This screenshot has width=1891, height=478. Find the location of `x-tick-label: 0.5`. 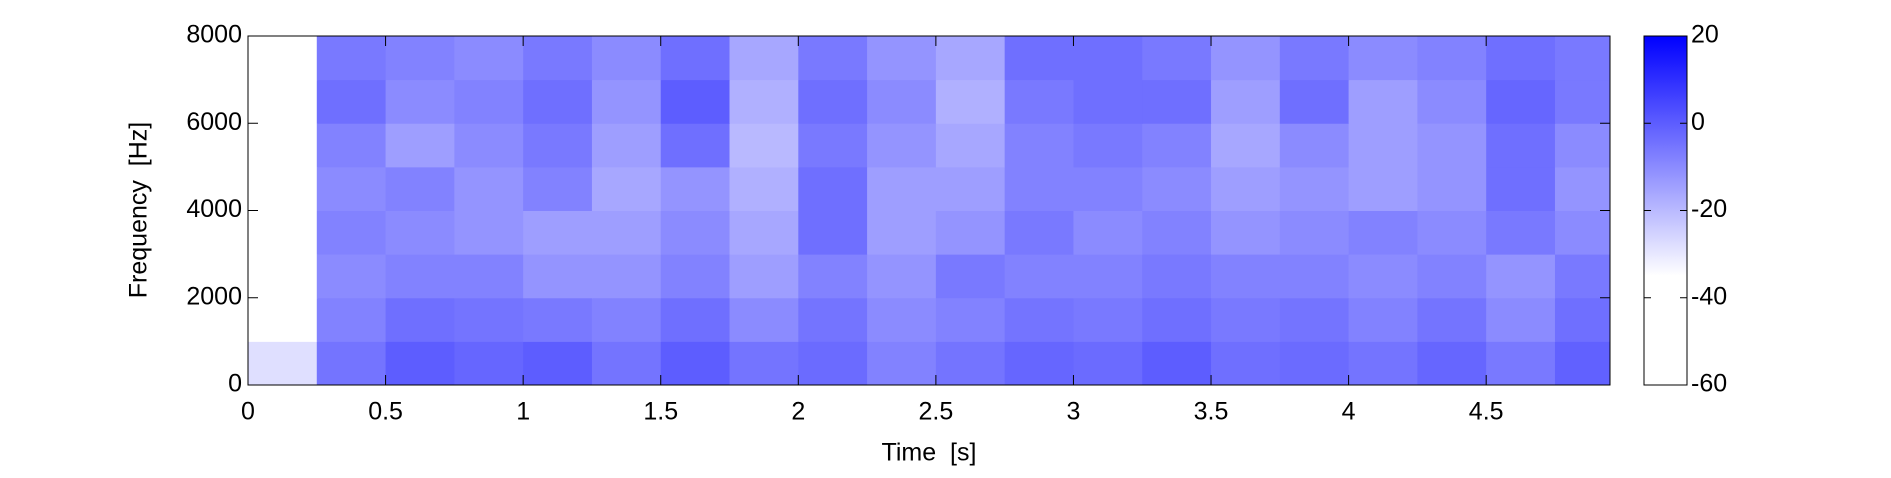

x-tick-label: 0.5 is located at coordinates (385, 412).